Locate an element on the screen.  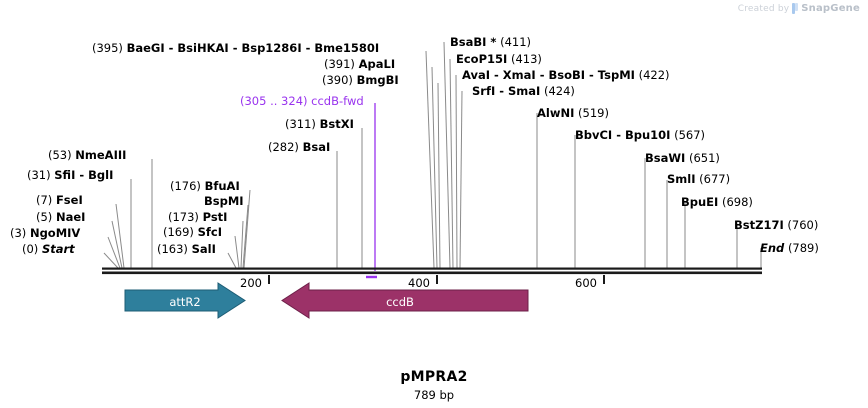
site-pos-760: (760) is located at coordinates (803, 225).